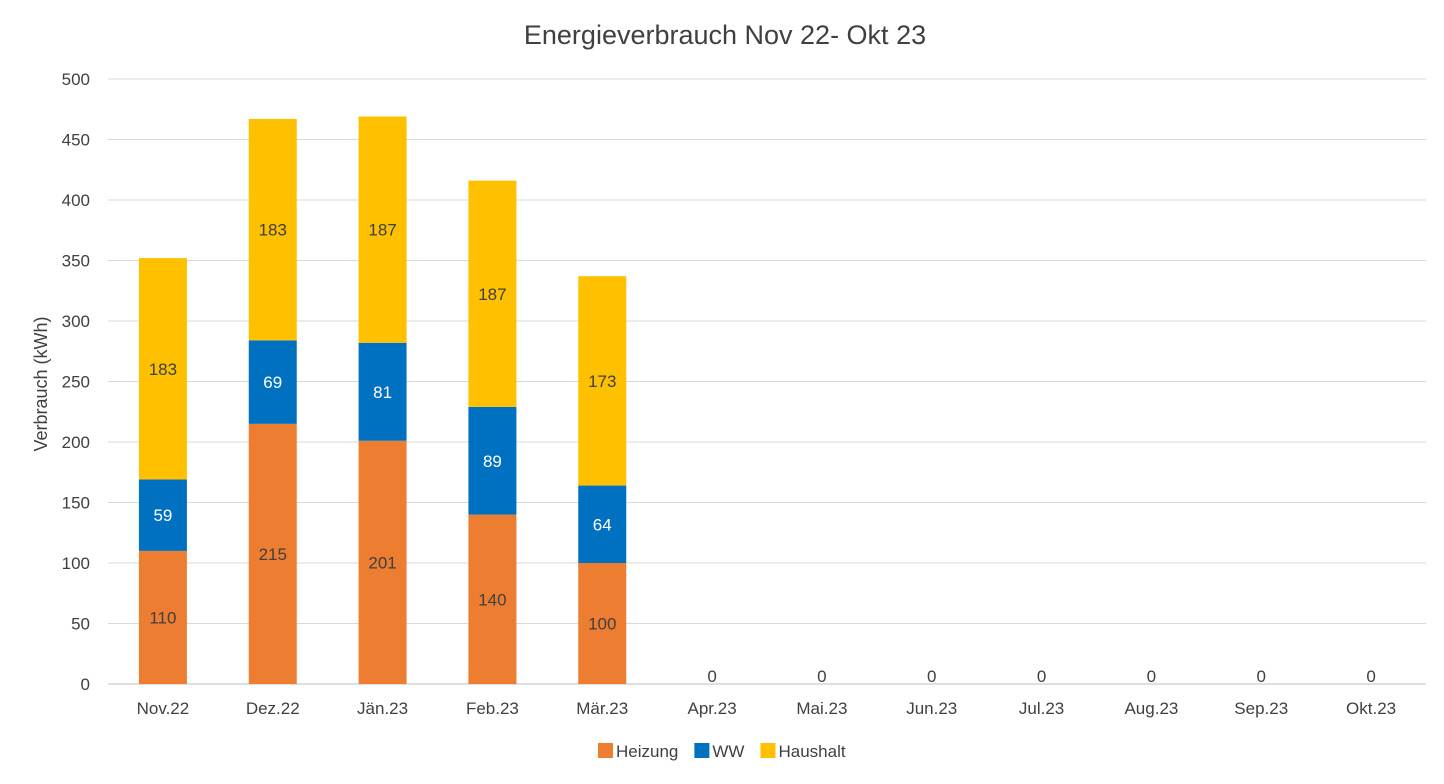 The image size is (1444, 784). I want to click on y-tick-label: 250, so click(76, 382).